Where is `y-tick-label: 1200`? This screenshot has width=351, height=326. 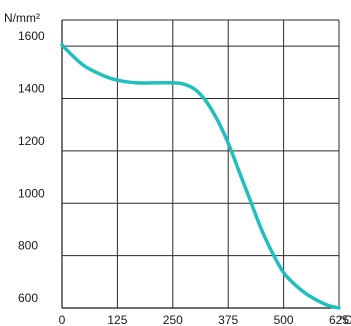
y-tick-label: 1200 is located at coordinates (31, 141).